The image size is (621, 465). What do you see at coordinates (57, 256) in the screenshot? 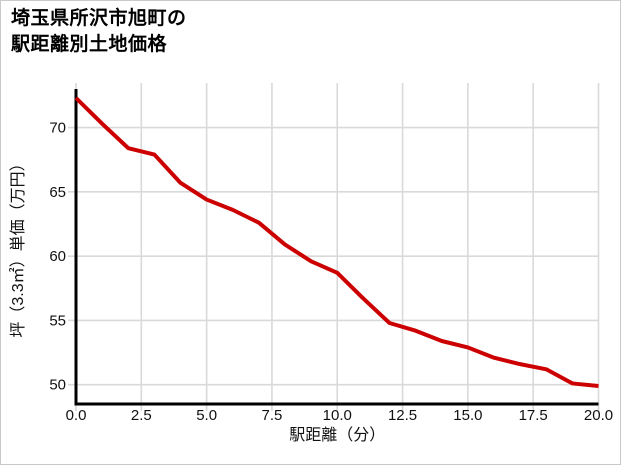
I see `y-tick-label: 60` at bounding box center [57, 256].